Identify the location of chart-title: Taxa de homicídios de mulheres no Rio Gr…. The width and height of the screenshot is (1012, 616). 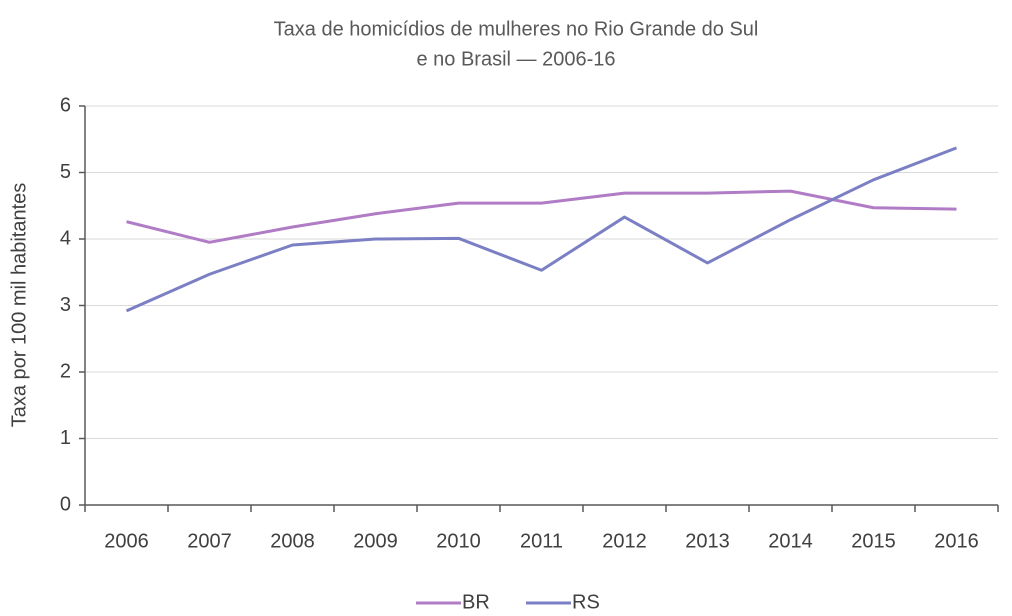
(516, 29).